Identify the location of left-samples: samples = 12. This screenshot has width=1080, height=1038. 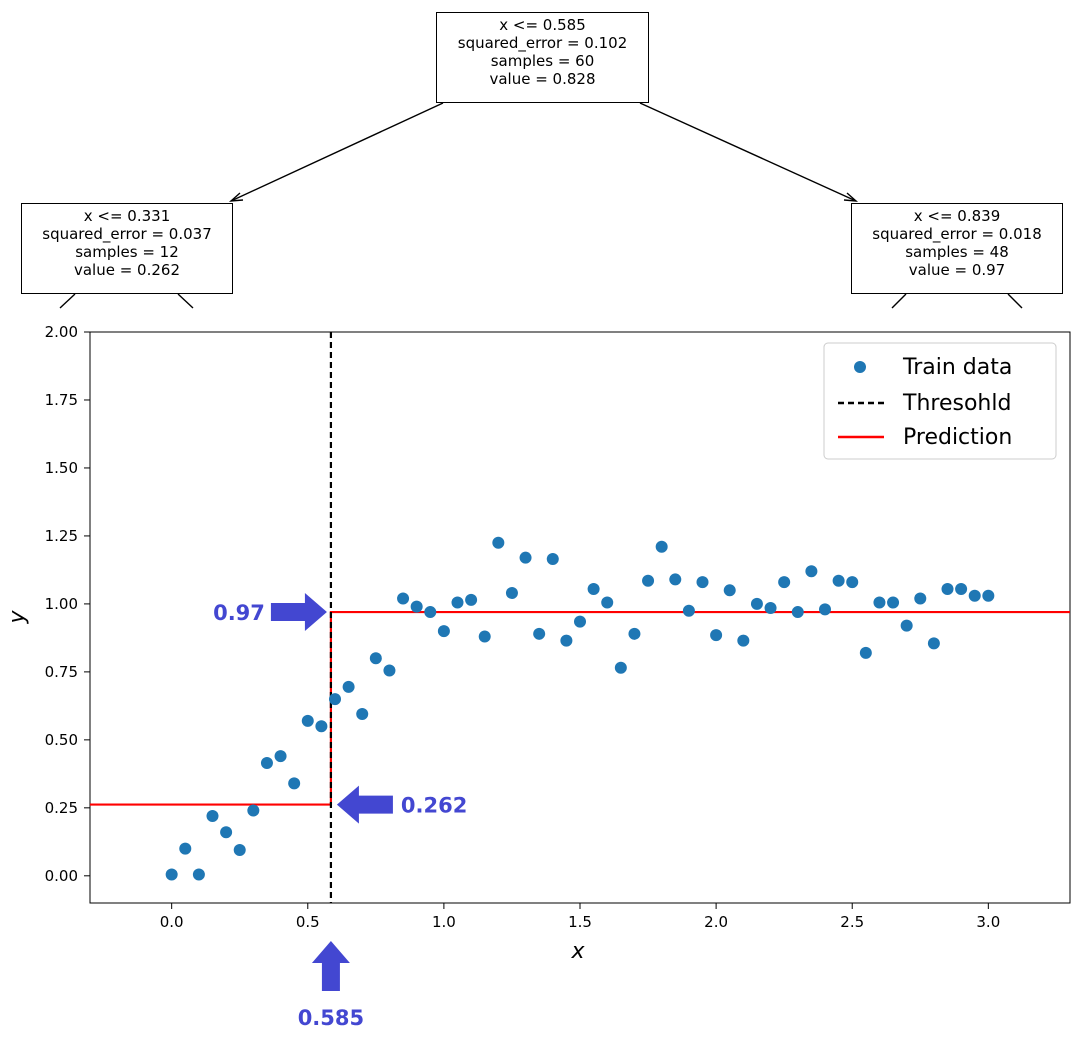
(127, 252).